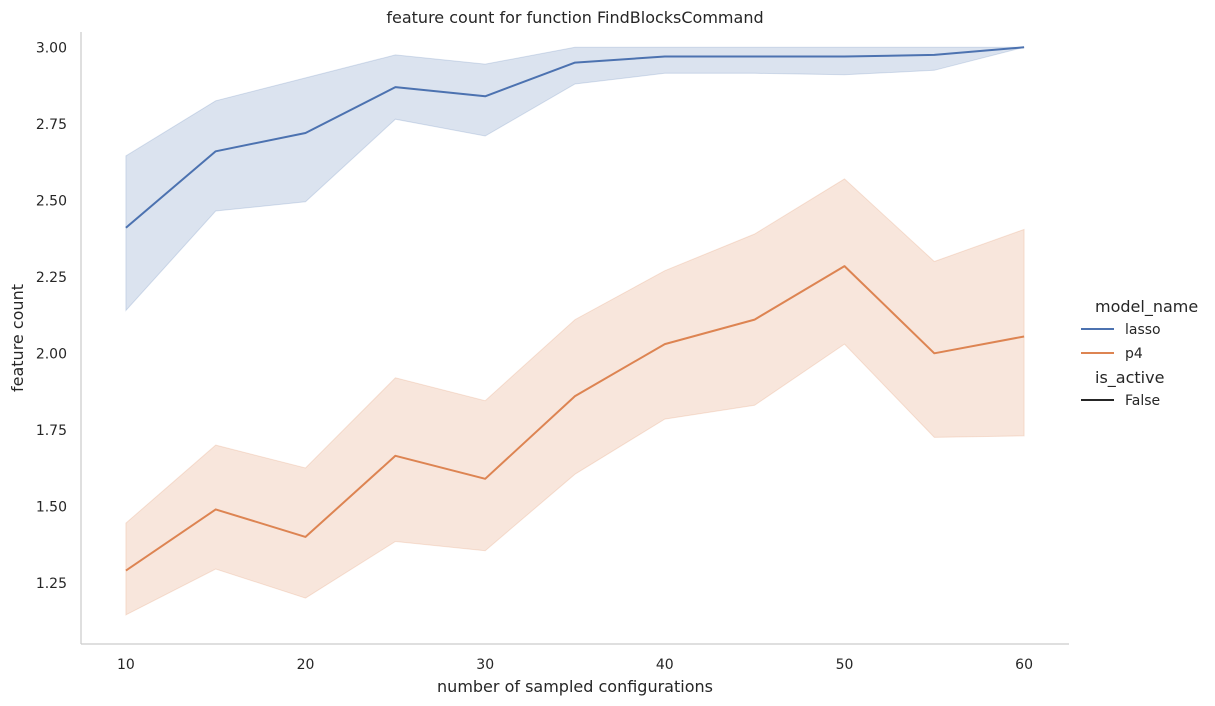 The width and height of the screenshot is (1215, 706). I want to click on x-tick-label: 10, so click(126, 665).